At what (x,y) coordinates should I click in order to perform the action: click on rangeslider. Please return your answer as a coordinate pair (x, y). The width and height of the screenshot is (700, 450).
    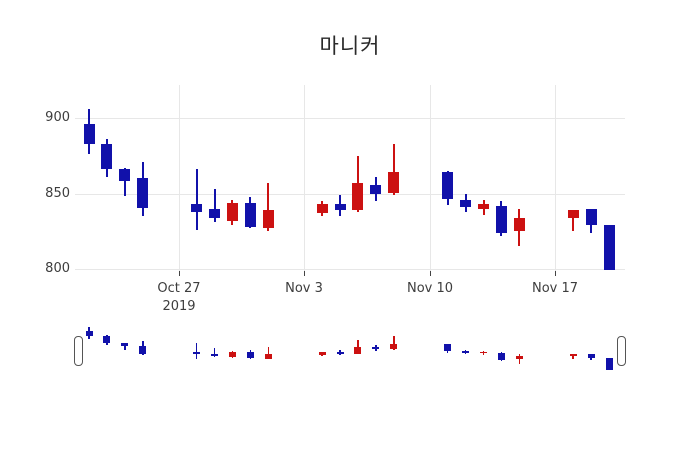
    Looking at the image, I should click on (350, 348).